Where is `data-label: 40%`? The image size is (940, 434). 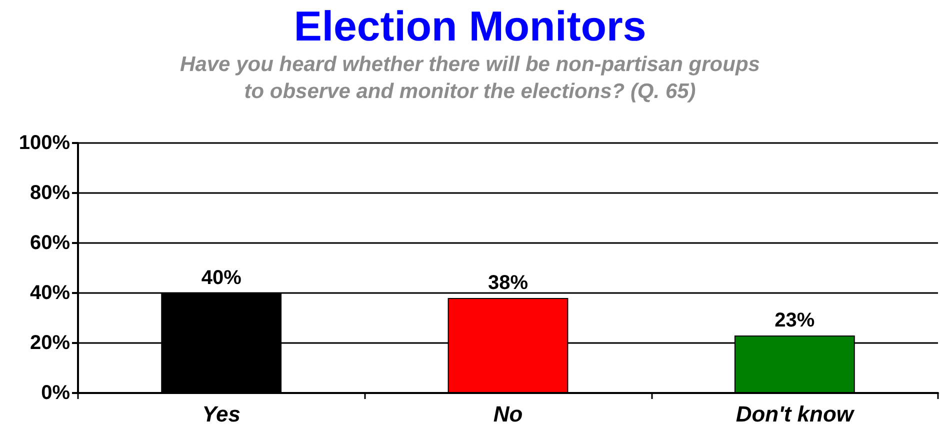
data-label: 40% is located at coordinates (221, 278).